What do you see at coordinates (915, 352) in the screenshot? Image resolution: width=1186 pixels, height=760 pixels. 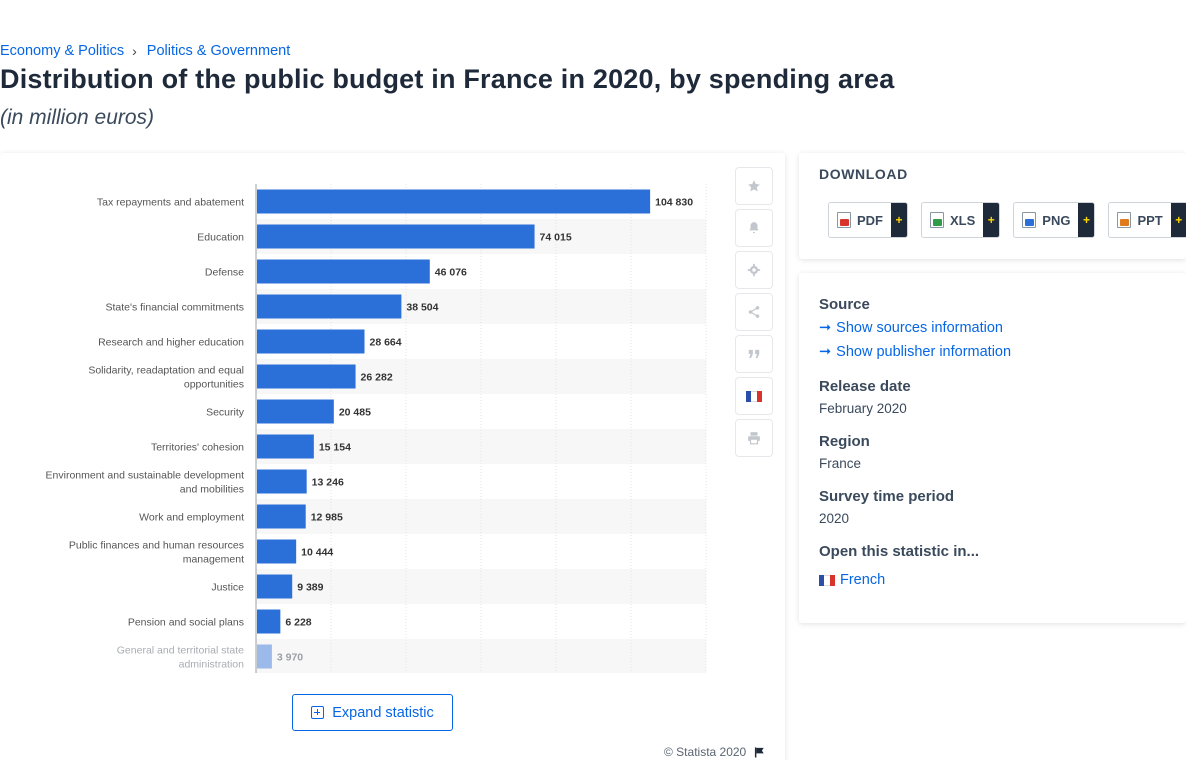 I see `show-publisher-link: ➞ Show publisher information` at bounding box center [915, 352].